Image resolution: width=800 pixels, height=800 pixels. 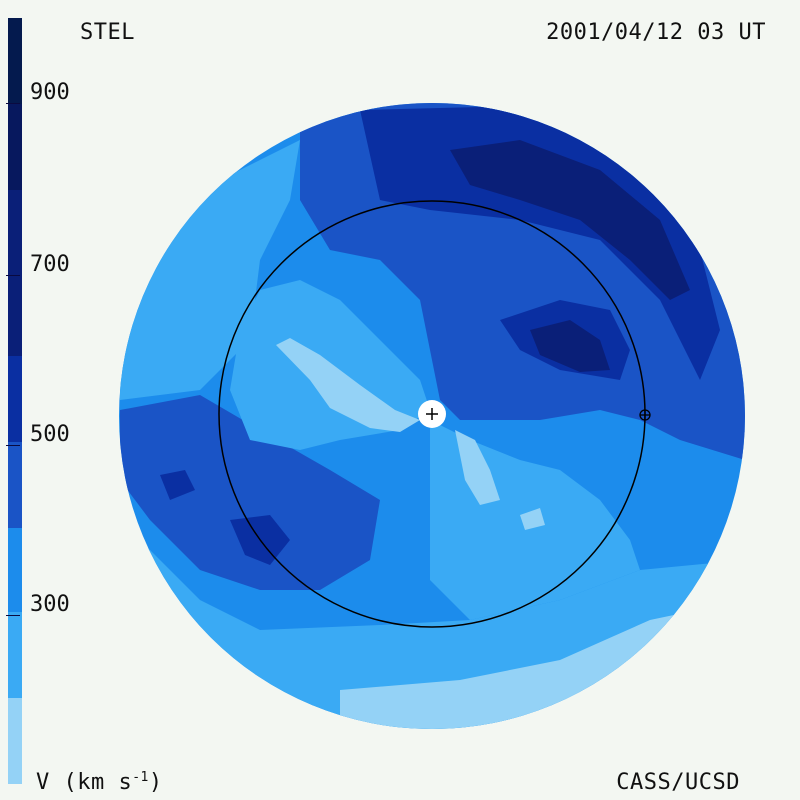 What do you see at coordinates (570, 220) in the screenshot?
I see `region-darkest-upper` at bounding box center [570, 220].